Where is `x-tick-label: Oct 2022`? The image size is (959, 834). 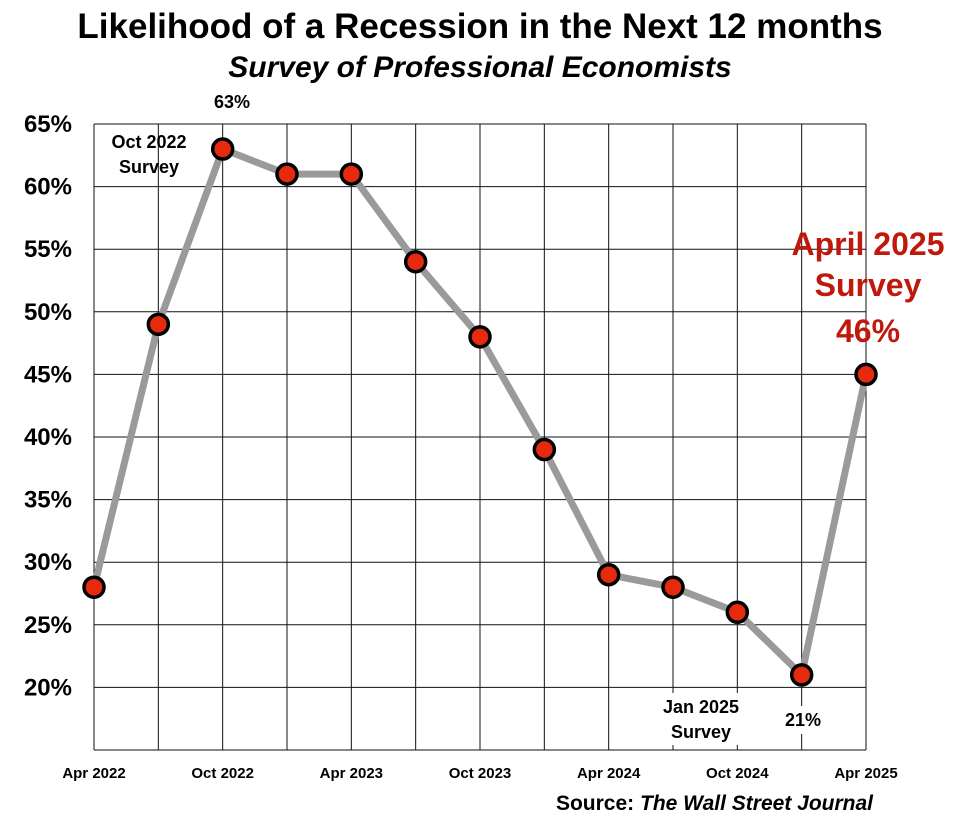 x-tick-label: Oct 2022 is located at coordinates (222, 773).